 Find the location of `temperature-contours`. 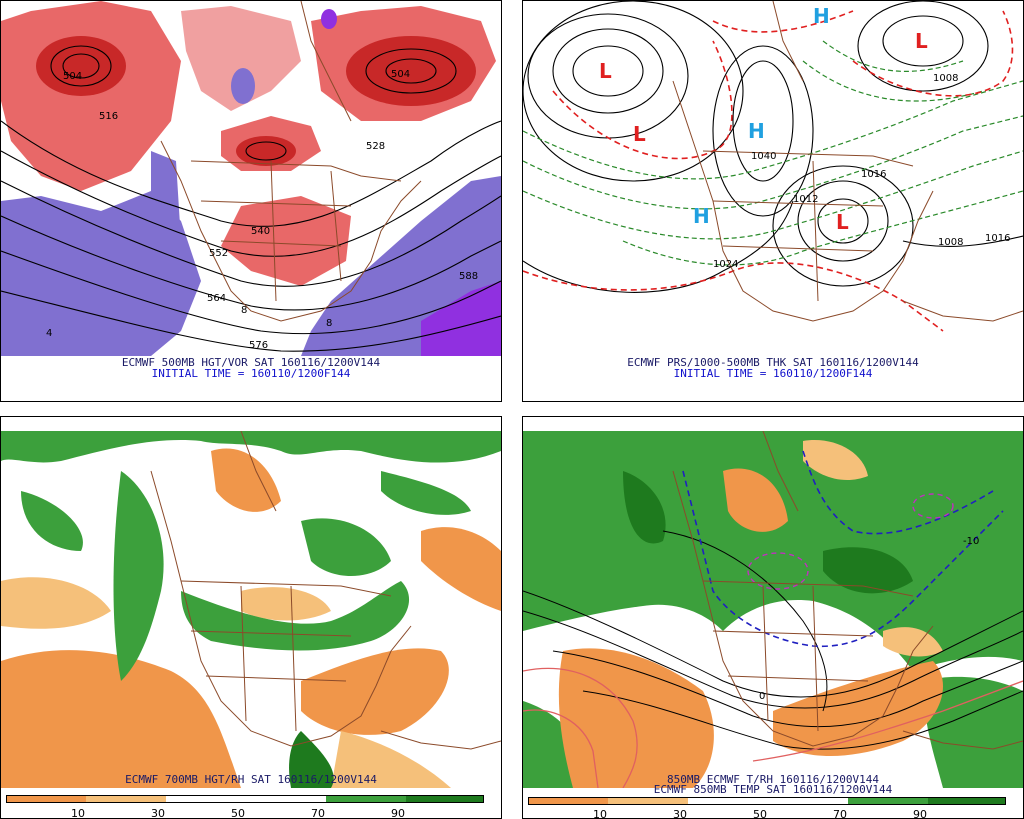

temperature-contours is located at coordinates (773, 640).